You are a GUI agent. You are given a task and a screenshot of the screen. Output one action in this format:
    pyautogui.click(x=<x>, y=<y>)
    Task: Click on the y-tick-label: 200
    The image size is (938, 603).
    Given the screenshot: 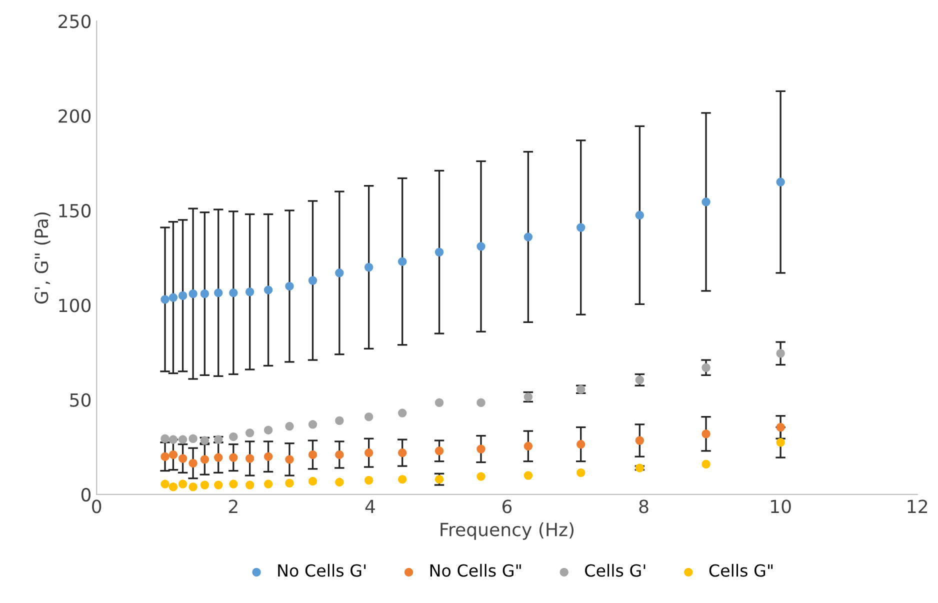 What is the action you would take?
    pyautogui.click(x=74, y=116)
    